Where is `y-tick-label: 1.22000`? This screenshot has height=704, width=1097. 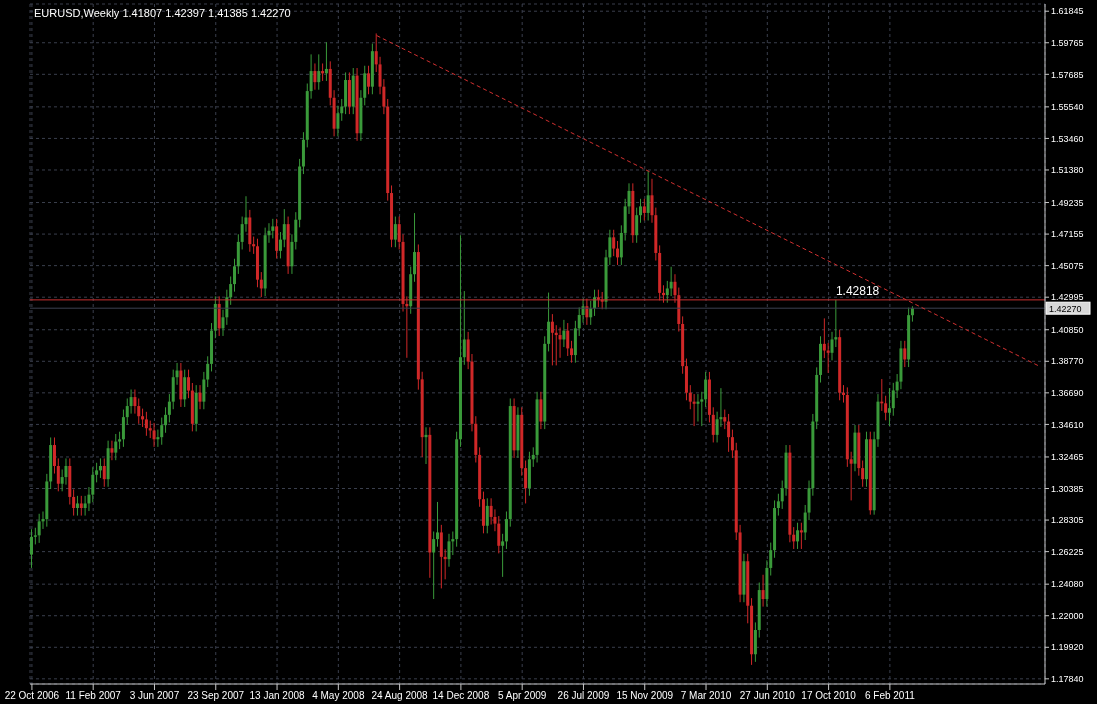
y-tick-label: 1.22000 is located at coordinates (1067, 615).